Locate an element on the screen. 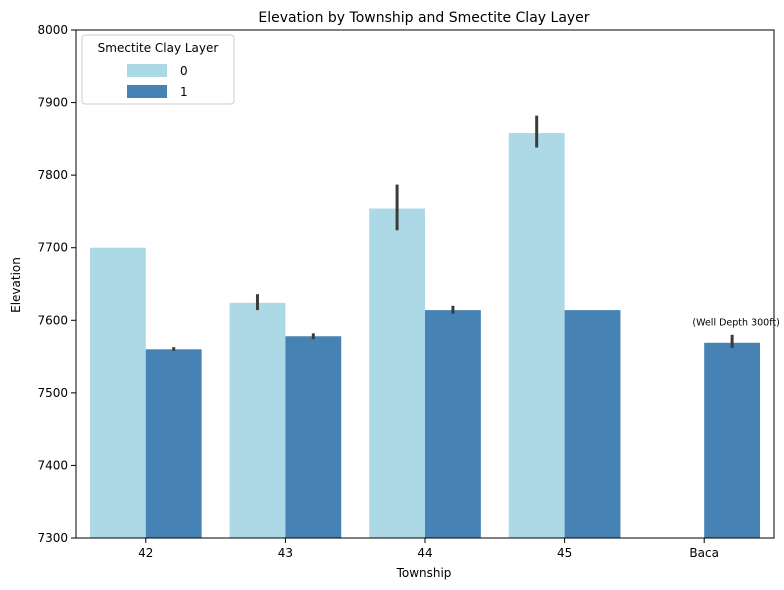 This screenshot has width=784, height=590. x-tick-label-43: 43 is located at coordinates (285, 553).